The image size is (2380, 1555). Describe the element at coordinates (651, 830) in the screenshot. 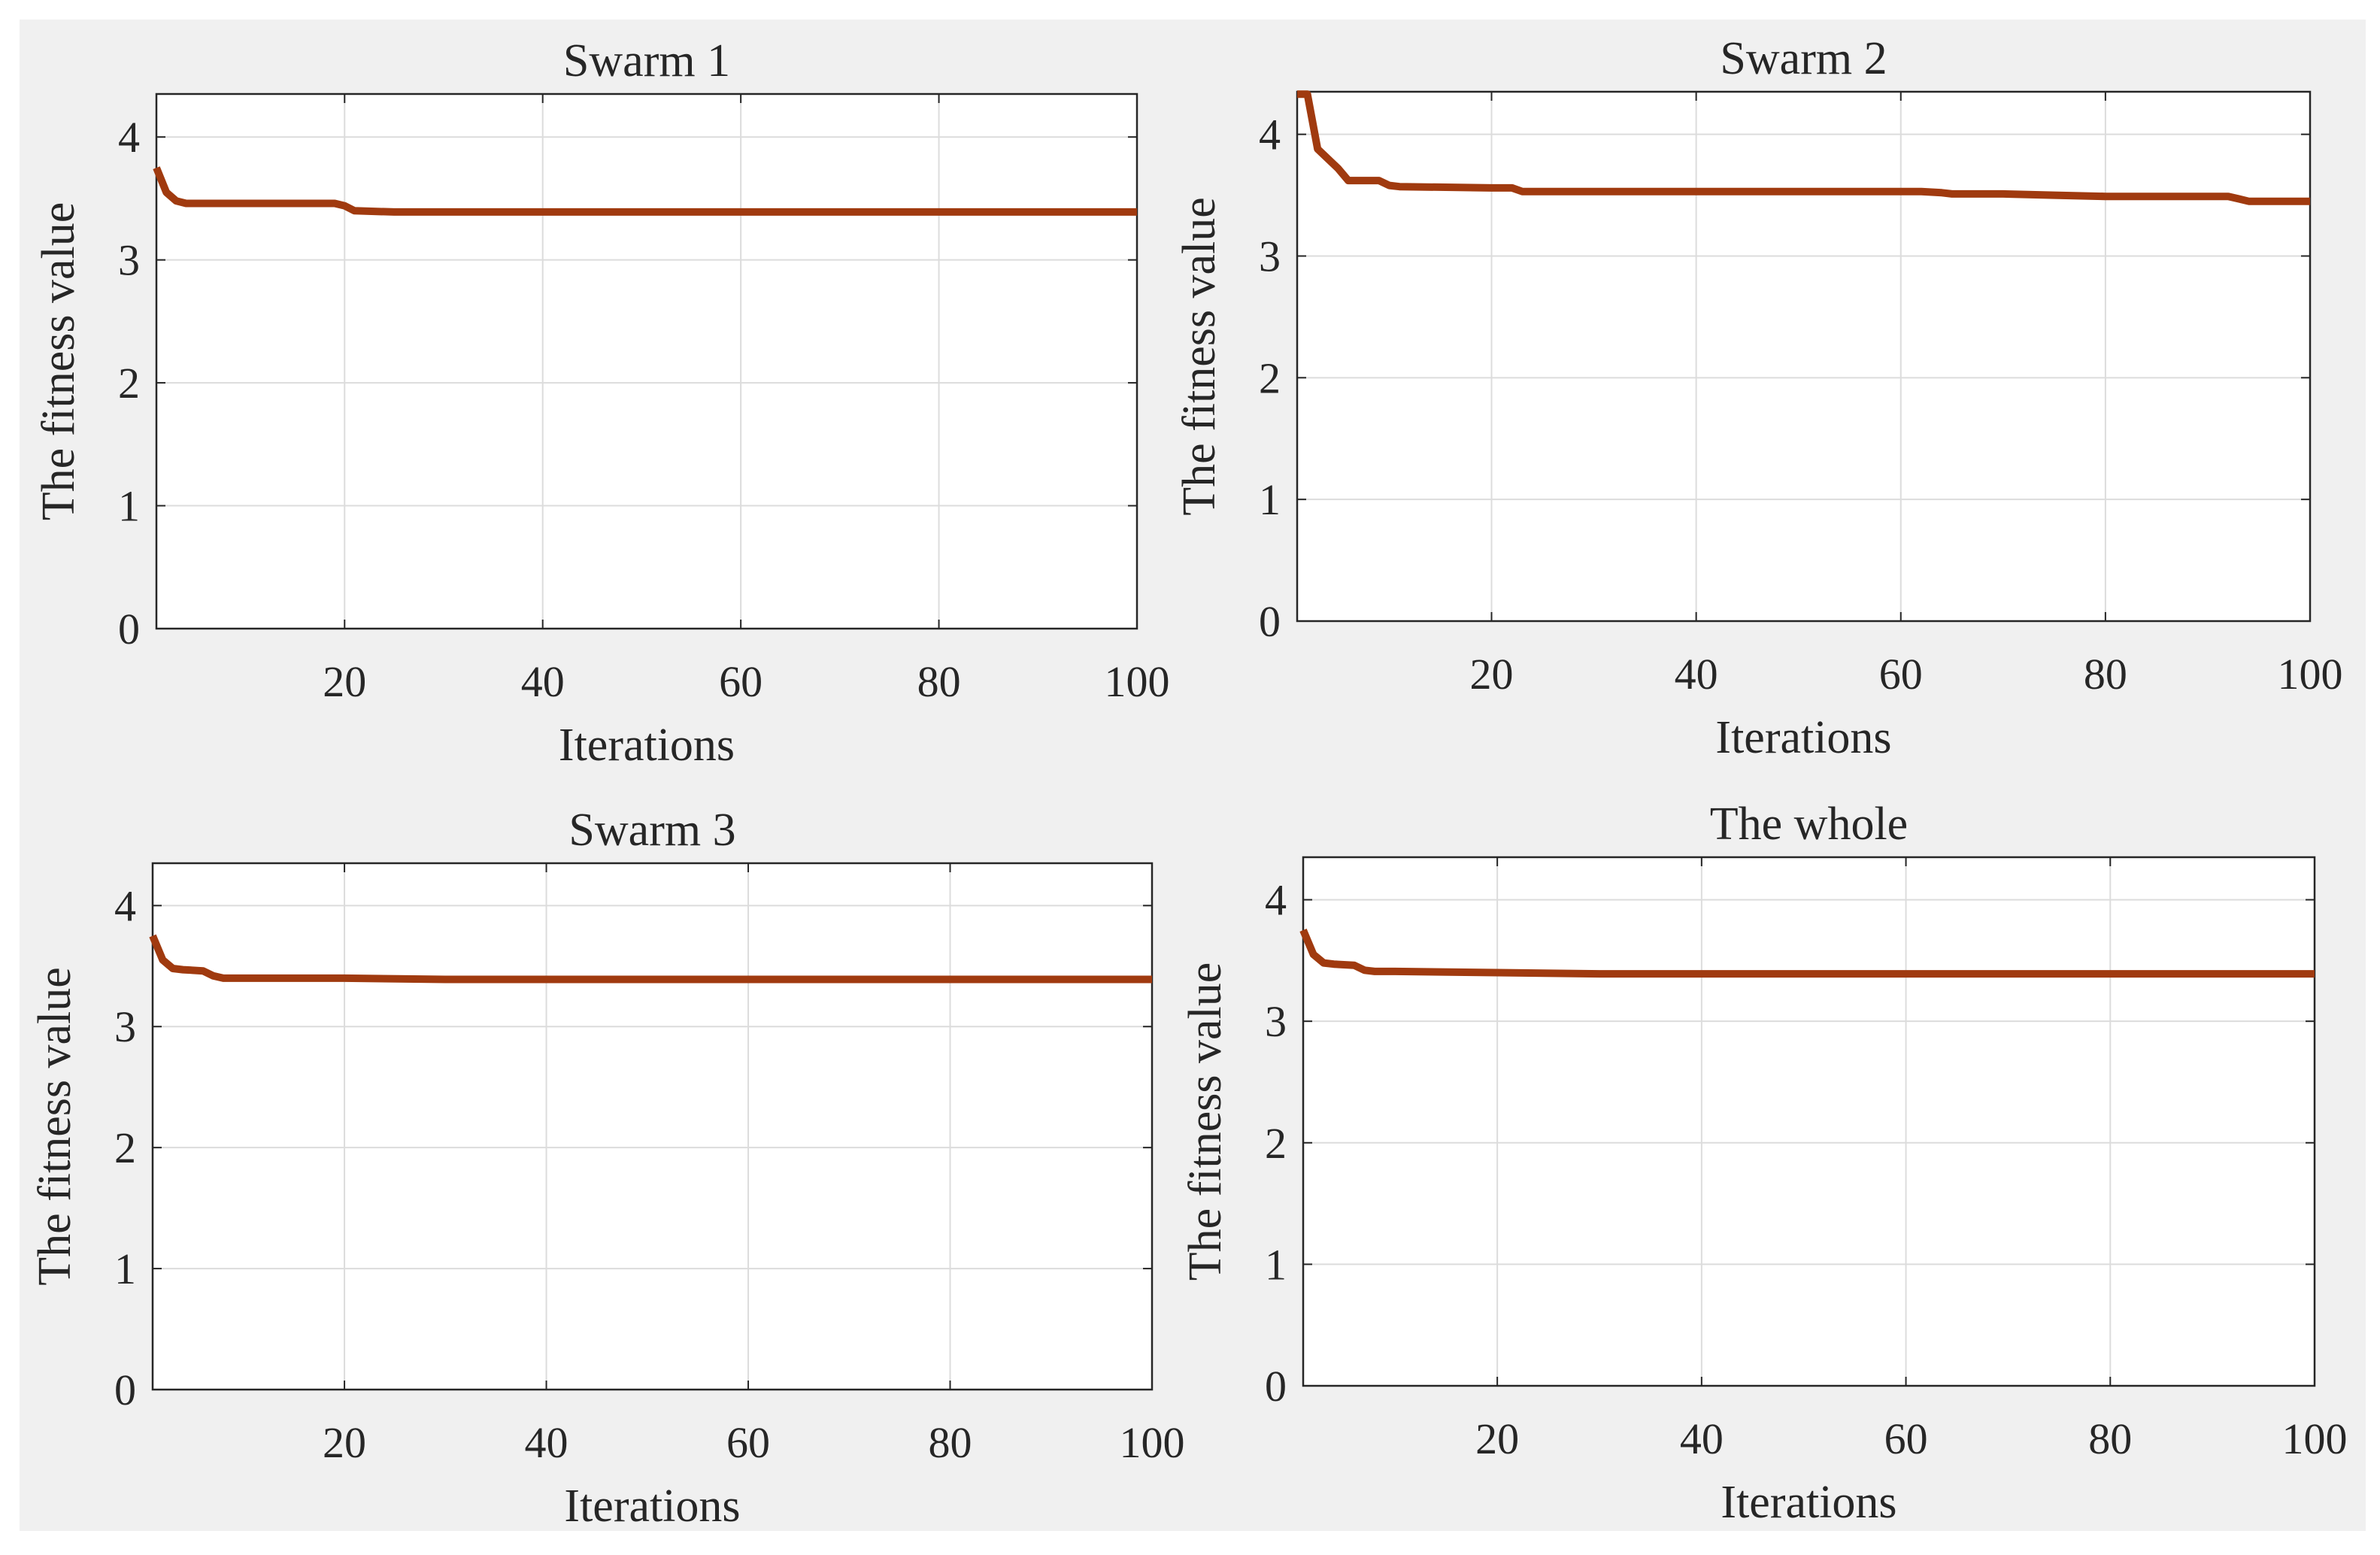

I see `chart-title: Swarm 3` at that location.